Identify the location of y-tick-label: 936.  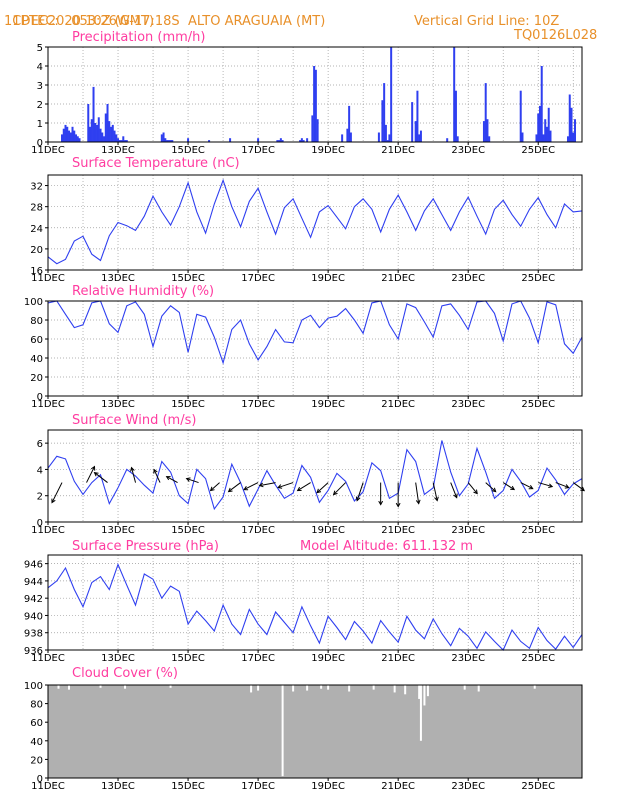
(33, 651).